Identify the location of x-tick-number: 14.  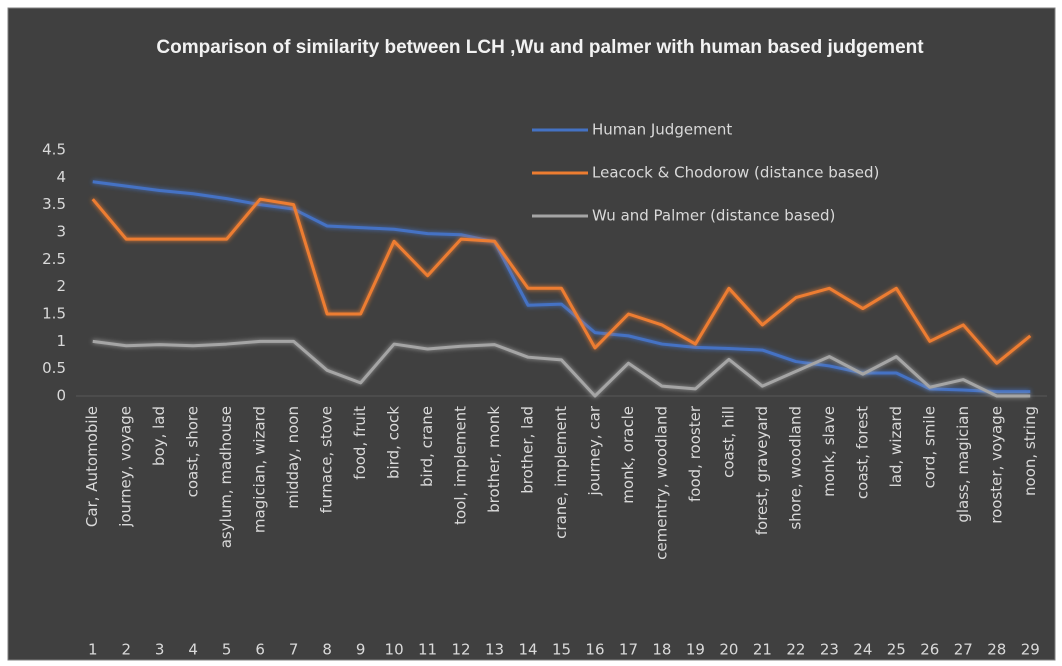
(527, 650).